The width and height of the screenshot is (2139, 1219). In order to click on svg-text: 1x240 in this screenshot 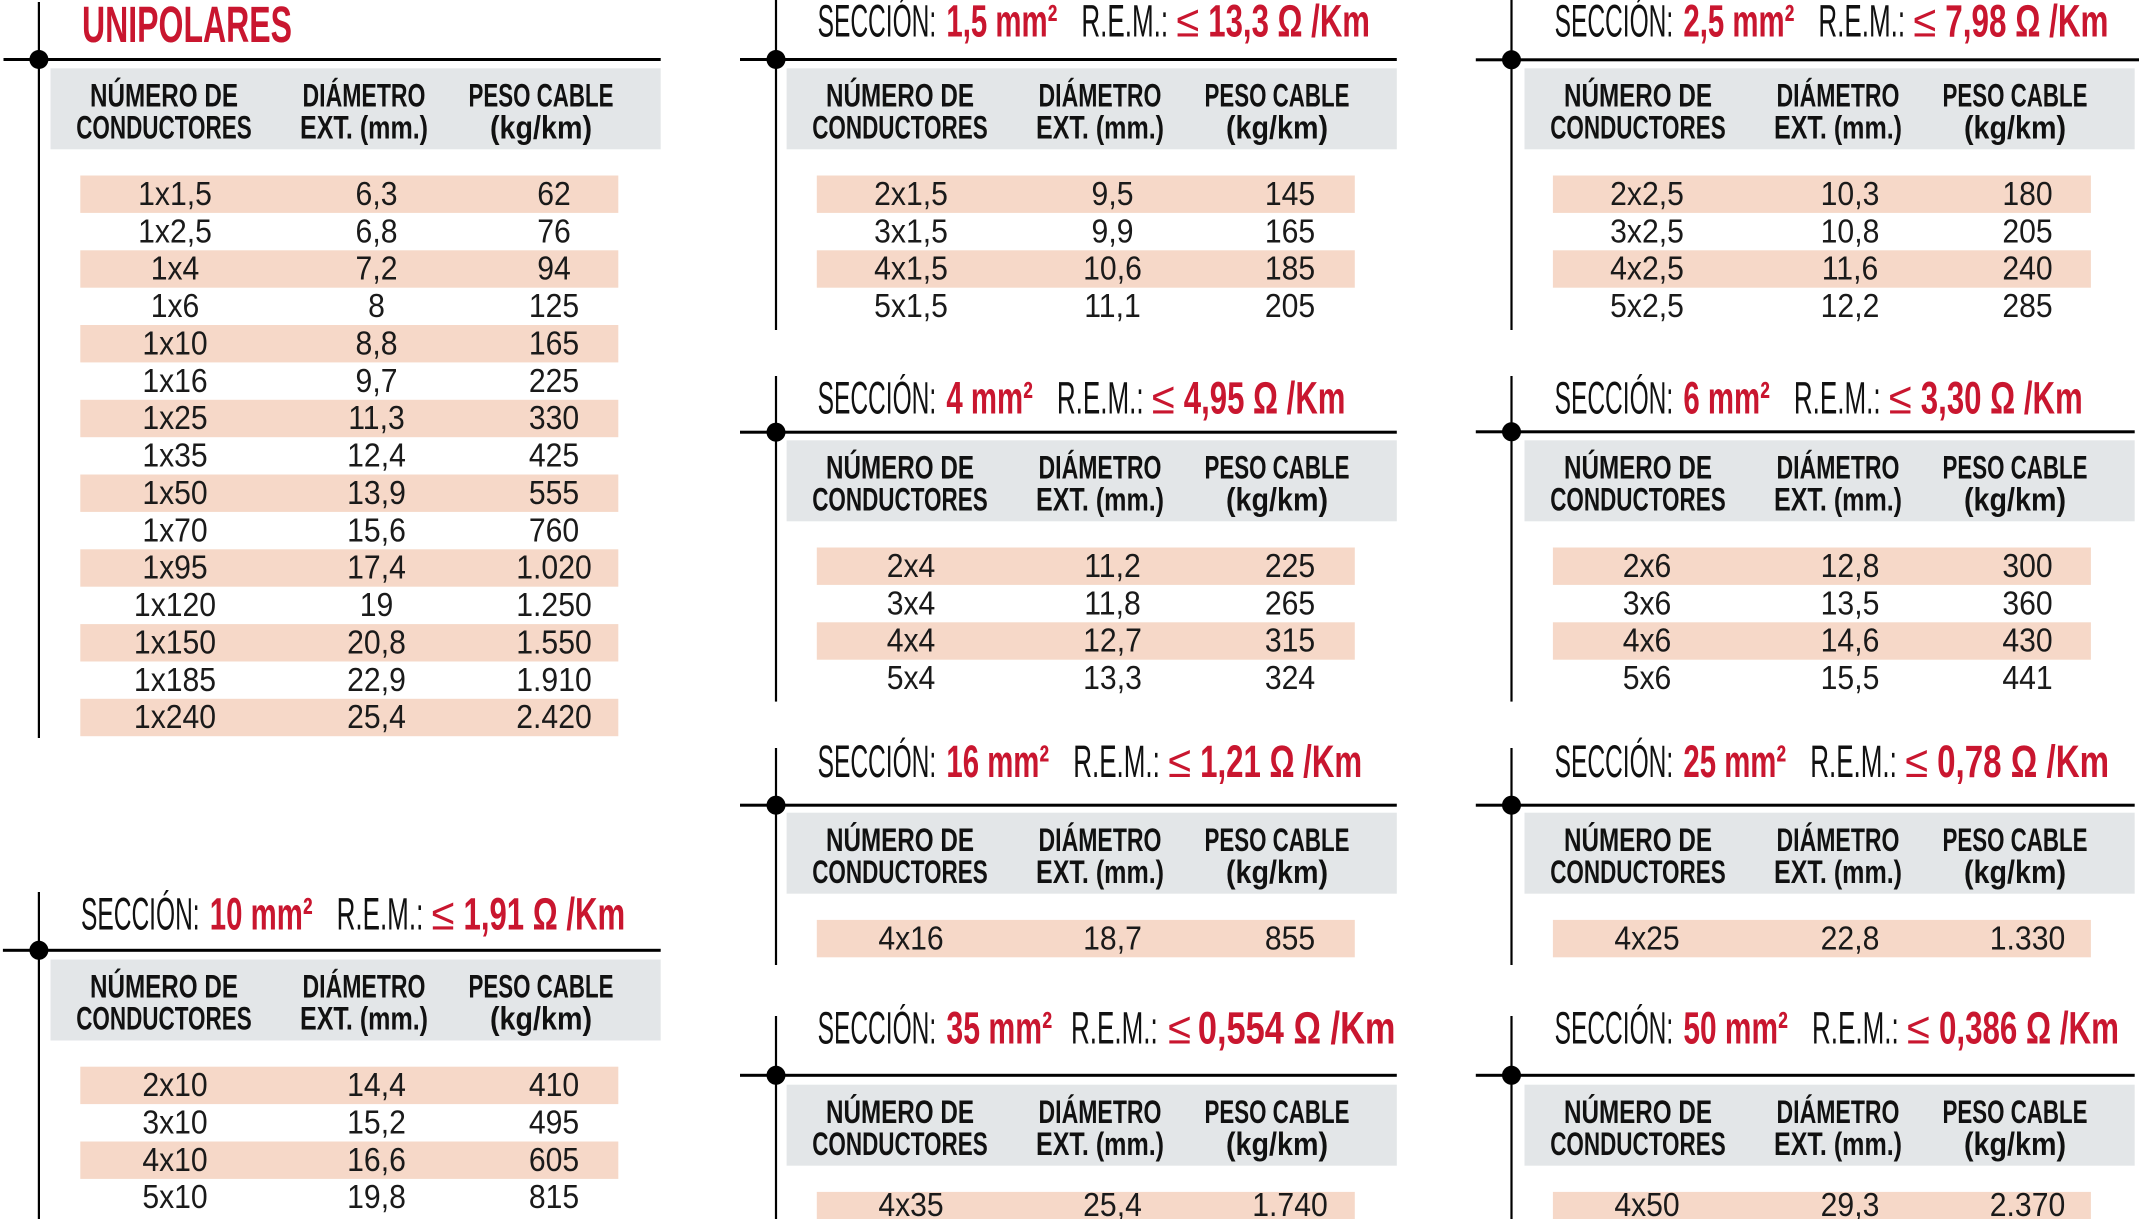, I will do `click(175, 717)`.